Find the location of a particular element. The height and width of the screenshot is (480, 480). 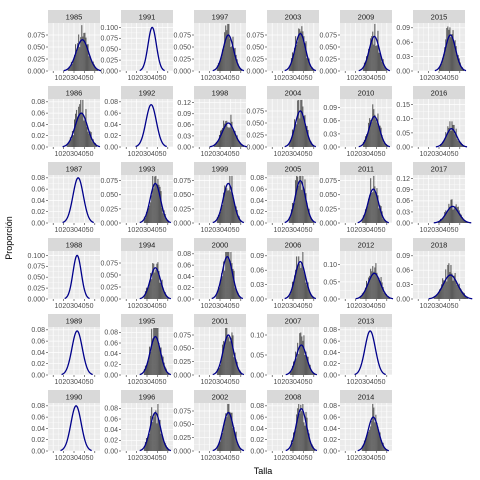

strip-label: 1987 is located at coordinates (74, 169).